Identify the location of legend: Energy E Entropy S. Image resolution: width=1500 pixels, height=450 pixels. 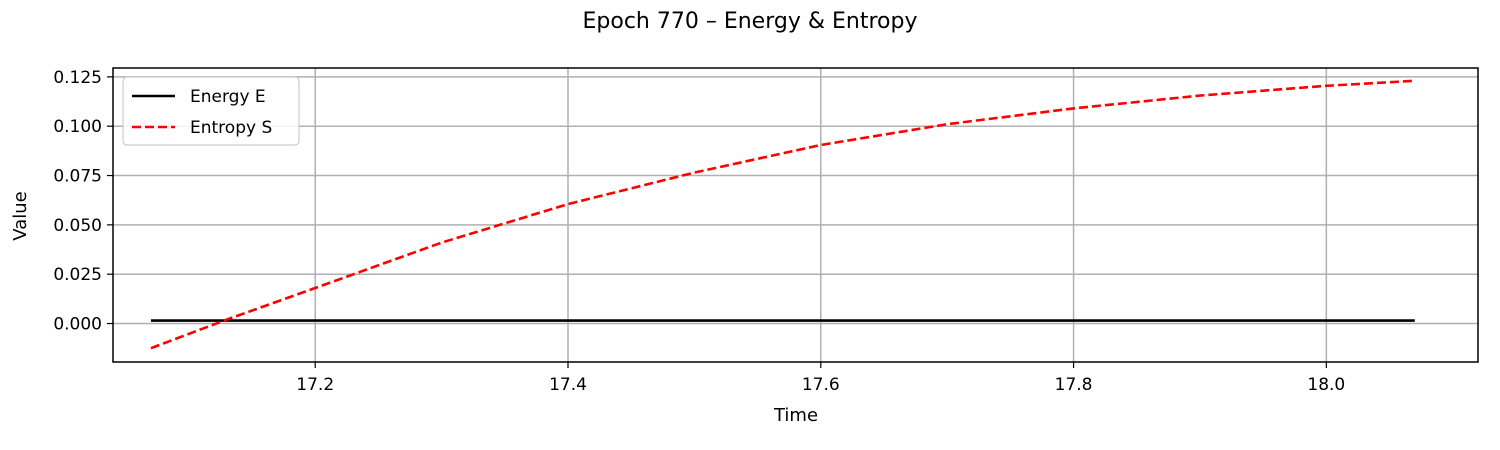
(211, 111).